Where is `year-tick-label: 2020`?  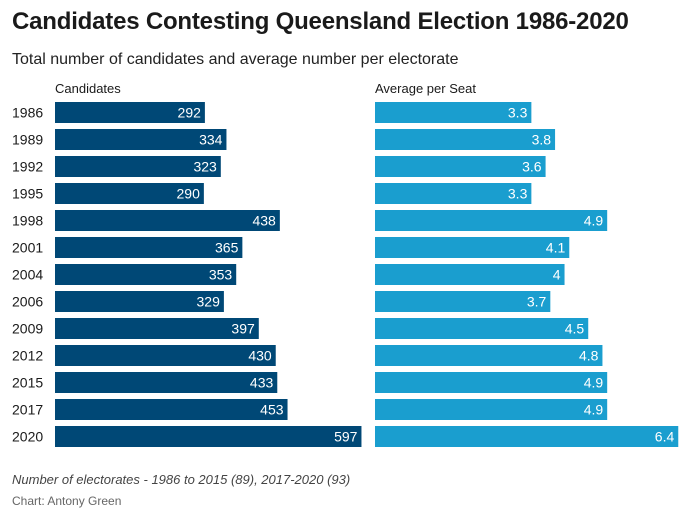 year-tick-label: 2020 is located at coordinates (27, 437).